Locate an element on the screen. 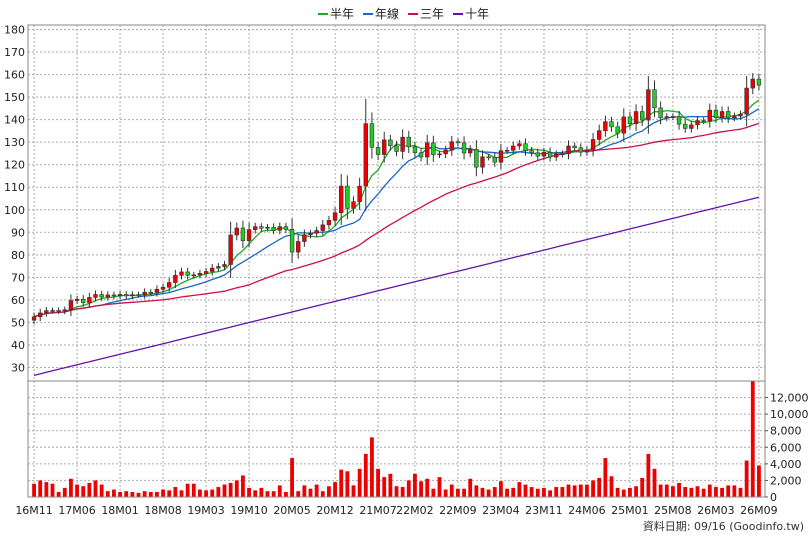 The height and width of the screenshot is (544, 808). time-tick-label: 20M05 is located at coordinates (292, 510).